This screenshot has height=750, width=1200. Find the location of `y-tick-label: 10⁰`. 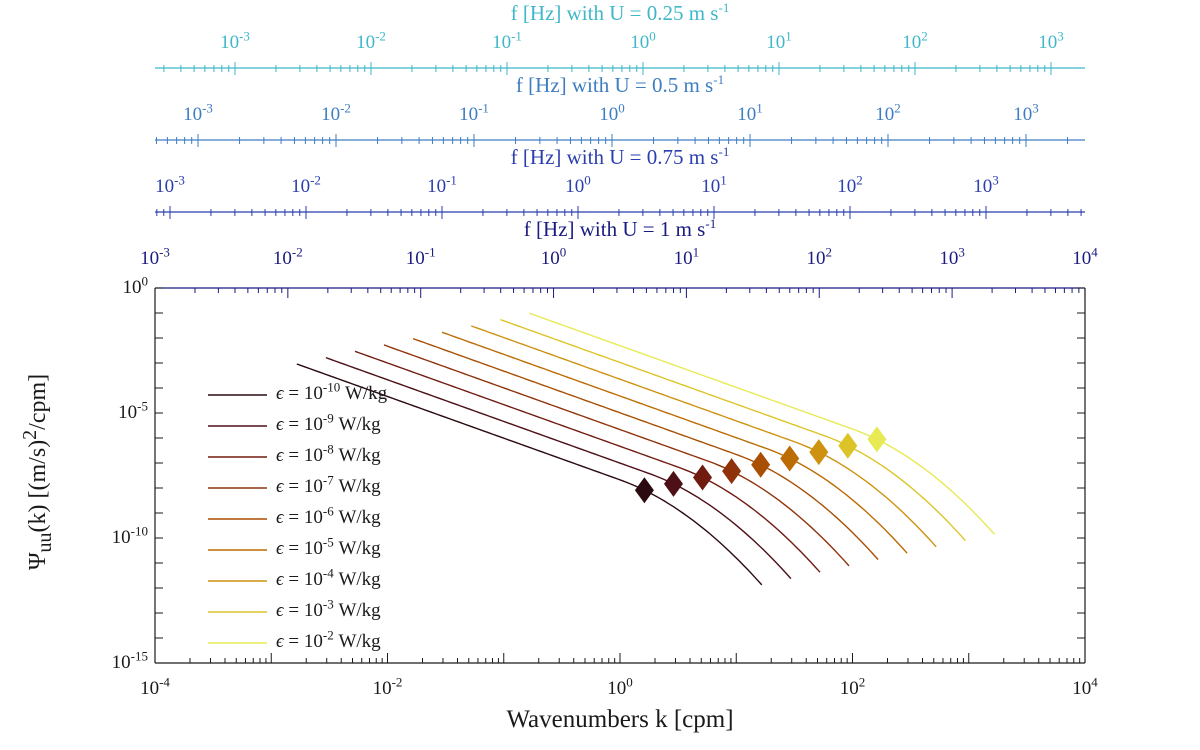

y-tick-label: 10⁰ is located at coordinates (135, 285).